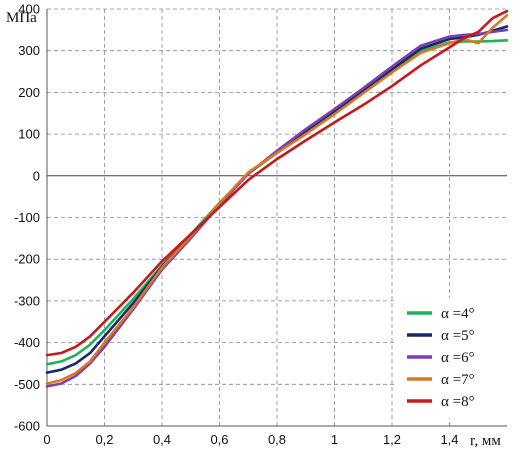 The width and height of the screenshot is (523, 452). I want to click on y-tick-label: 300, so click(29, 50).